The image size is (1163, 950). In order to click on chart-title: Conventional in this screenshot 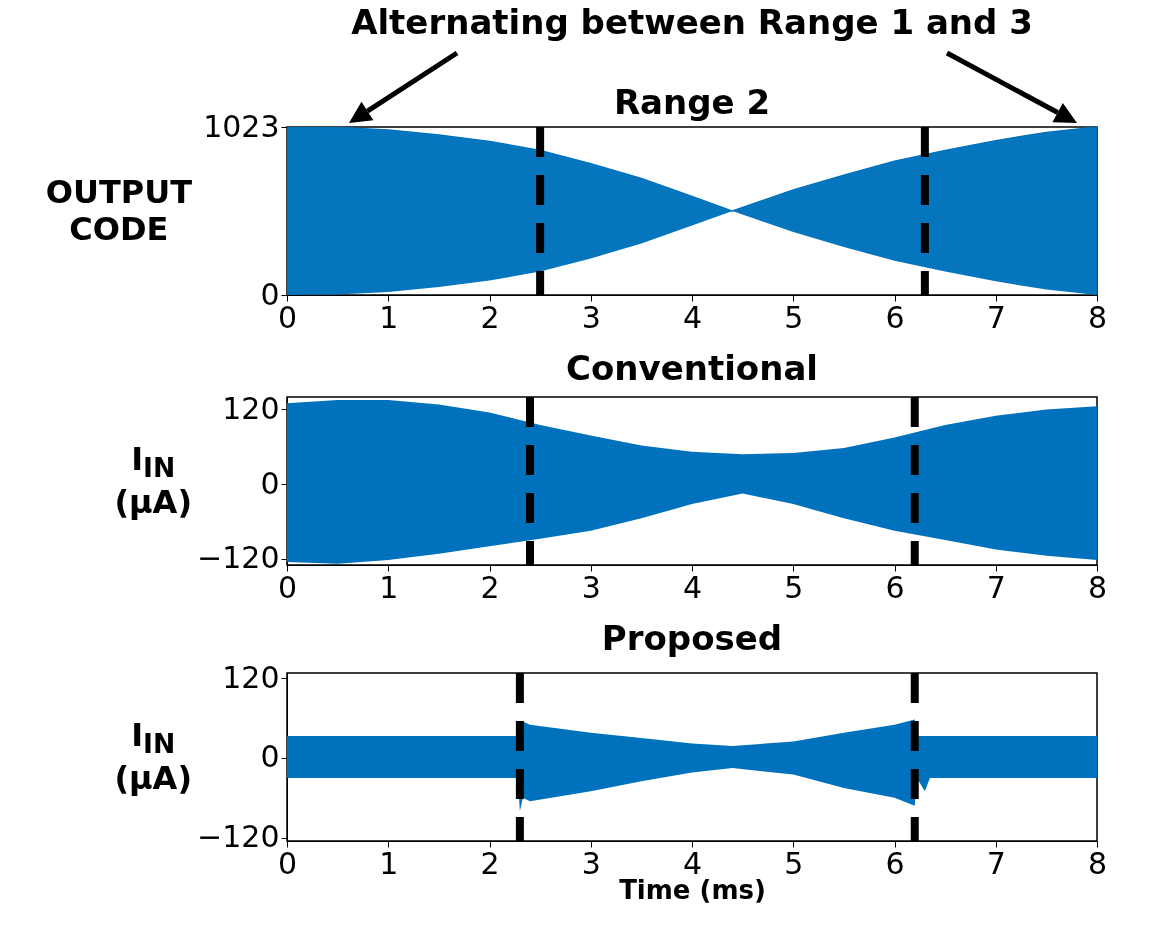, I will do `click(692, 368)`.